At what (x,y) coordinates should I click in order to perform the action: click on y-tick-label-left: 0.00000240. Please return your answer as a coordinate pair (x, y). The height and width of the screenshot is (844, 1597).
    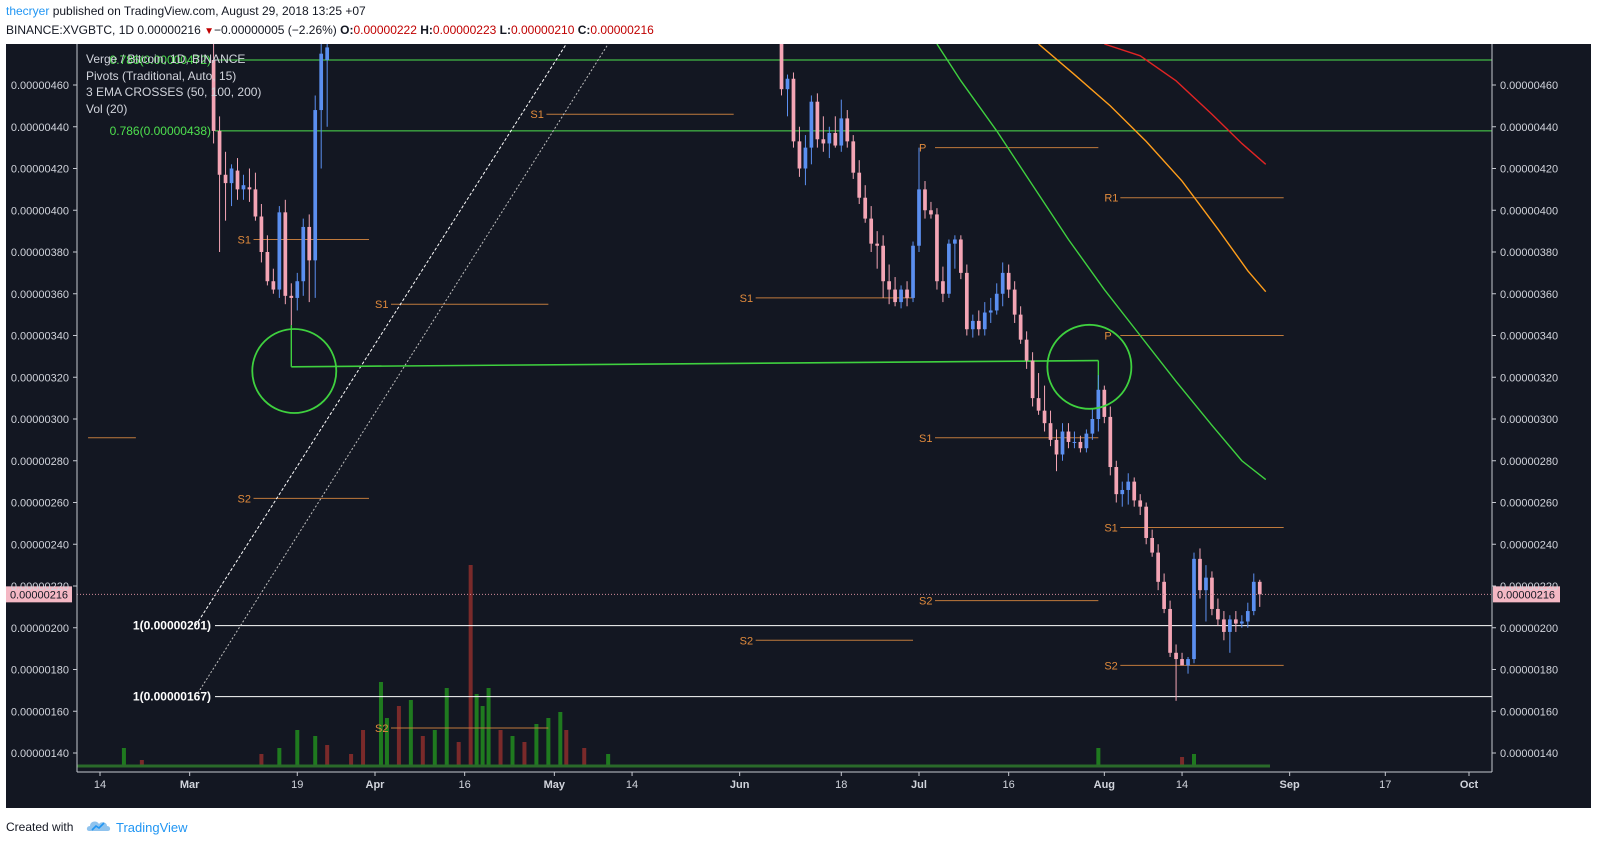
    Looking at the image, I should click on (40, 545).